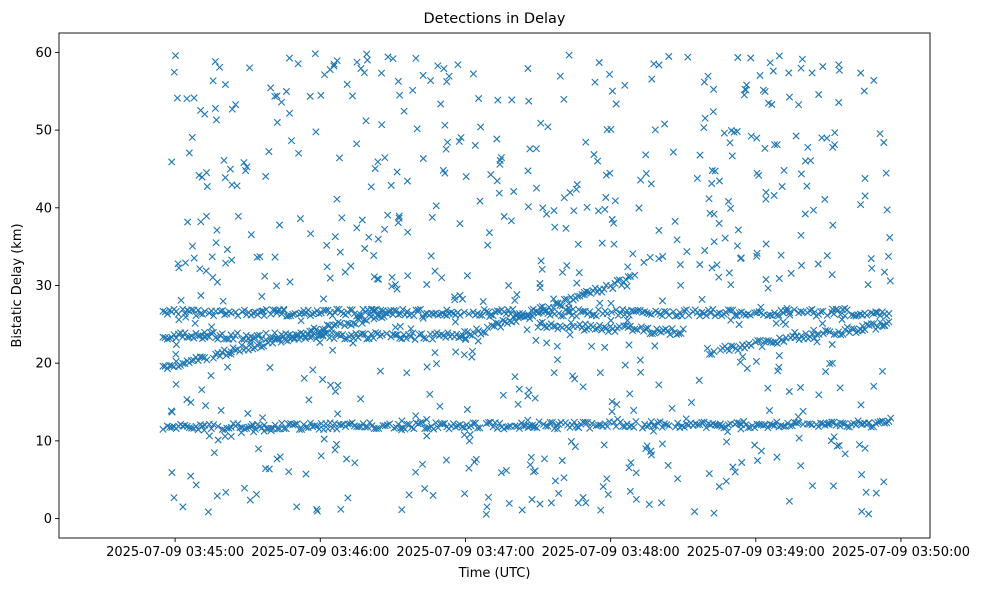 The image size is (987, 594). Describe the element at coordinates (901, 552) in the screenshot. I see `x-tick-label: 2025-07-09 03:50:00` at that location.